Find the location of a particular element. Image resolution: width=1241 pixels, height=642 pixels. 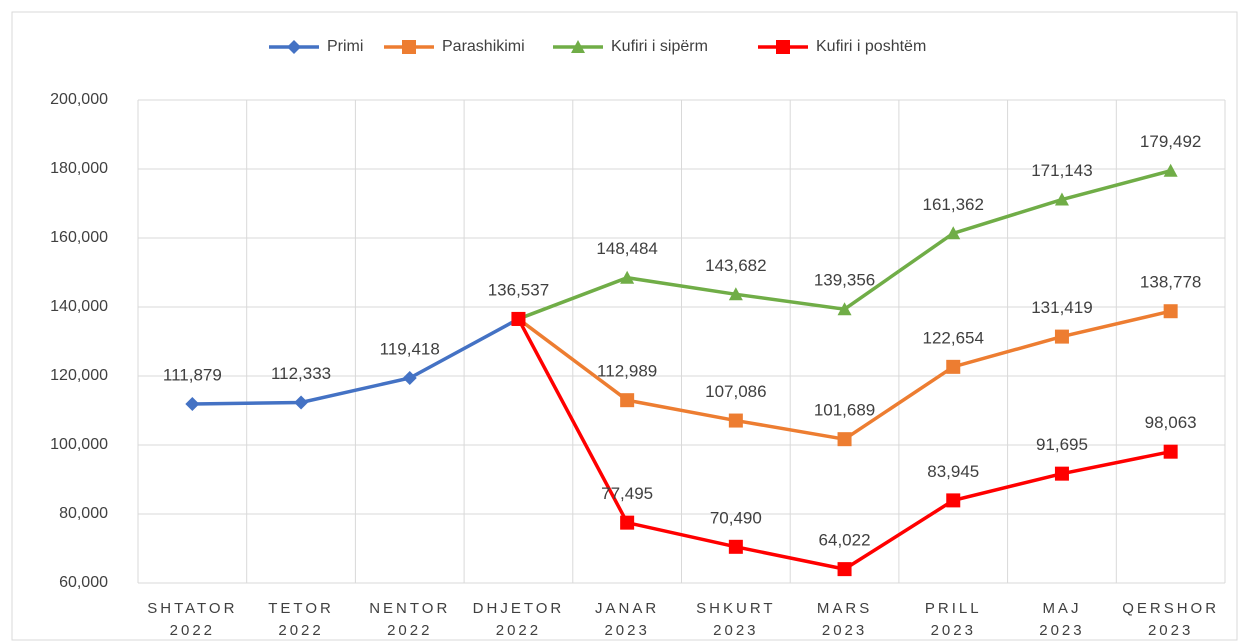

data-label: 171,143 is located at coordinates (1061, 170).